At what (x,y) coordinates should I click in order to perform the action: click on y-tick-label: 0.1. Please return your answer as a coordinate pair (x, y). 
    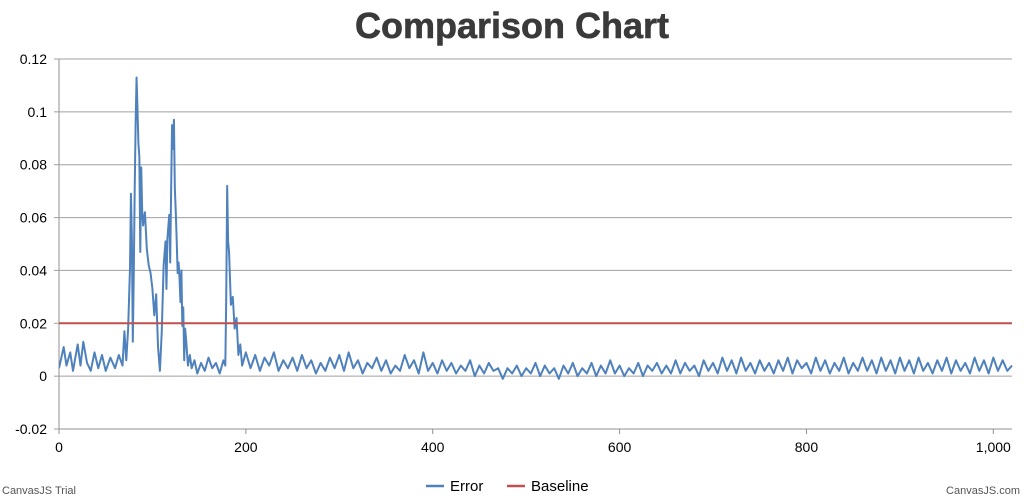
    Looking at the image, I should click on (38, 112).